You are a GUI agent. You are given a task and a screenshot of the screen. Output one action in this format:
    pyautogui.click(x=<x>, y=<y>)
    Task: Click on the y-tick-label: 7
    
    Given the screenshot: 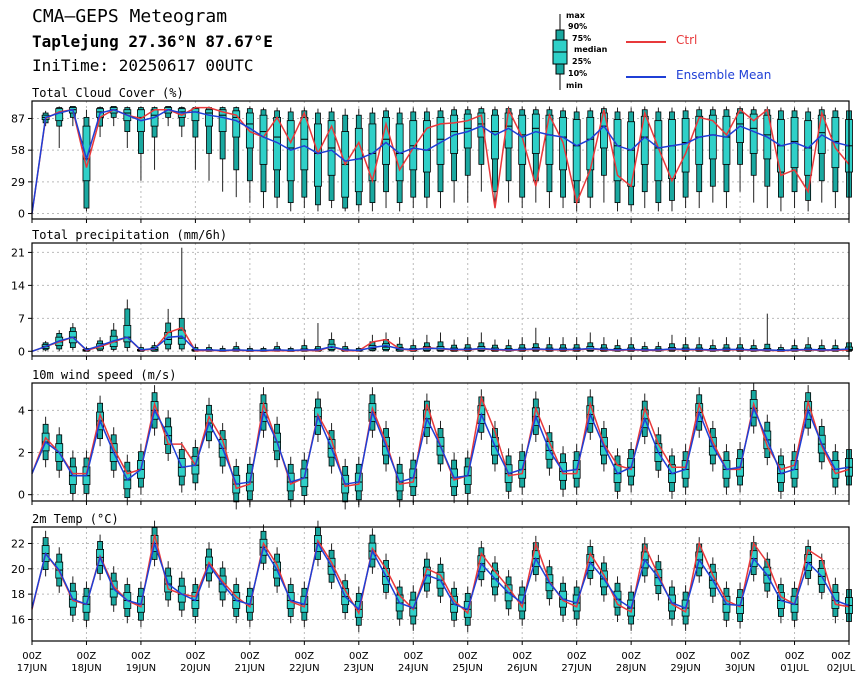 What is the action you would take?
    pyautogui.click(x=21, y=318)
    